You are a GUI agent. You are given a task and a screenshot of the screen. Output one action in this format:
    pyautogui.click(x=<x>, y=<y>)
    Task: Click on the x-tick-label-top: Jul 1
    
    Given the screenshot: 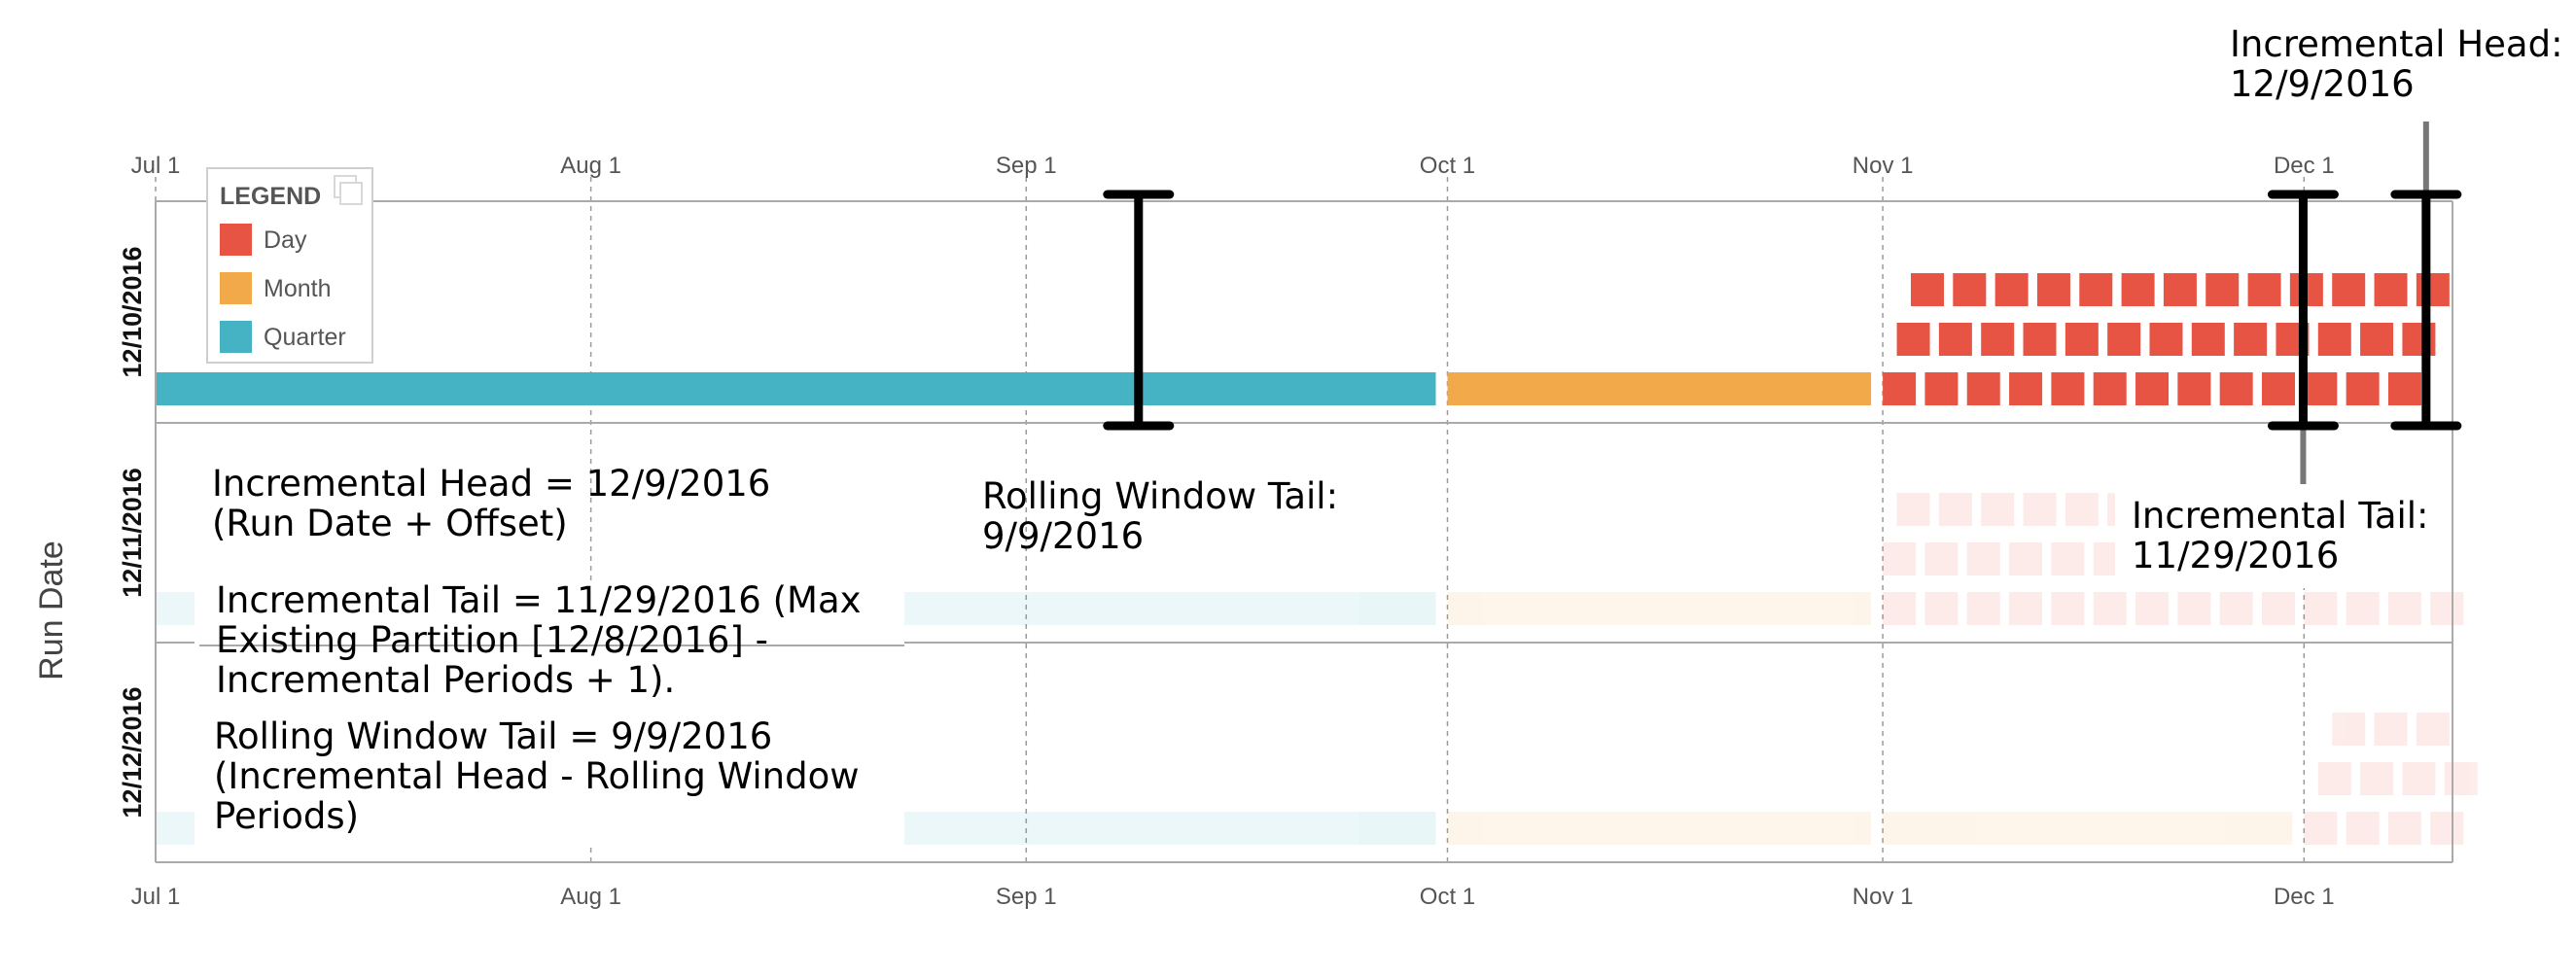 What is the action you would take?
    pyautogui.click(x=156, y=166)
    